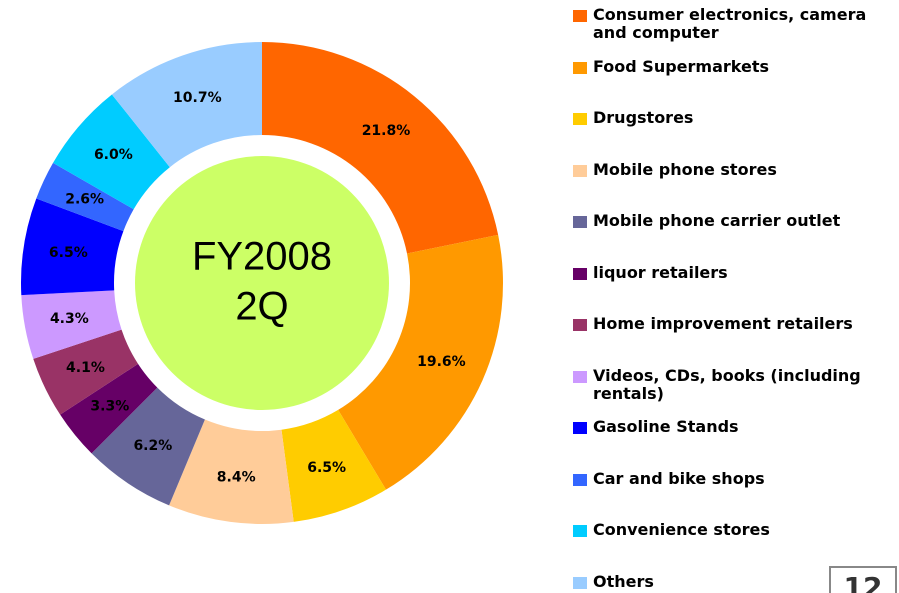  What do you see at coordinates (261, 307) in the screenshot?
I see `center-label: 2Q` at bounding box center [261, 307].